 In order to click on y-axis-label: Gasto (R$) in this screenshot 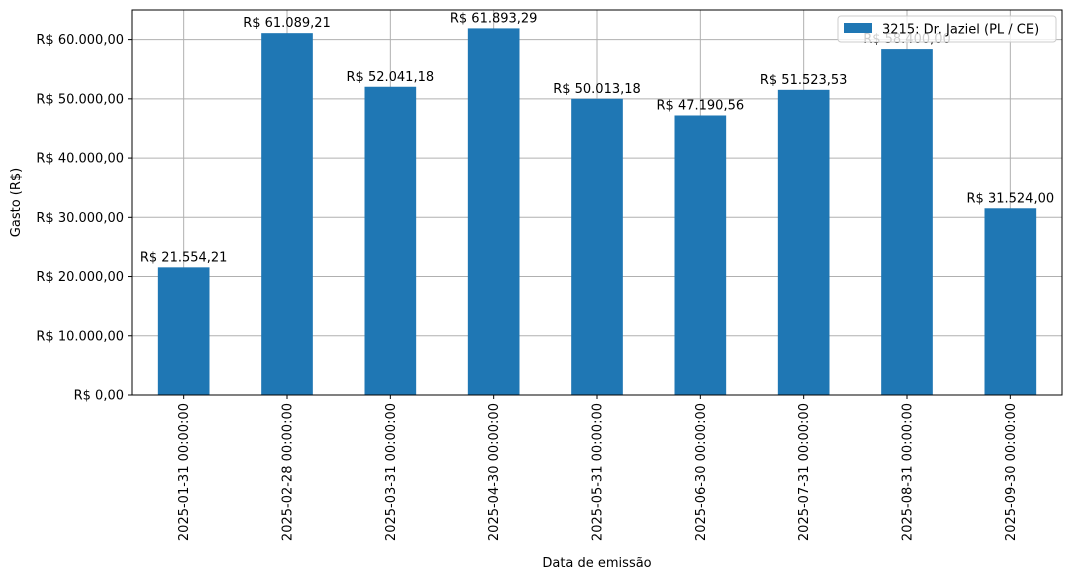, I will do `click(16, 202)`.